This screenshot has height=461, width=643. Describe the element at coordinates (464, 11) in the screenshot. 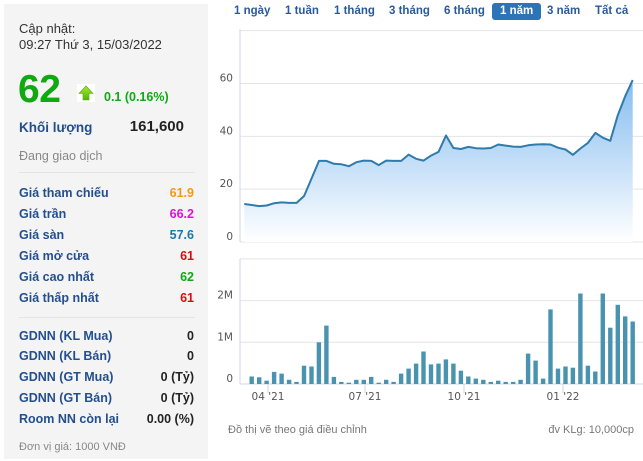

I see `tab-6-months: 6 tháng` at that location.